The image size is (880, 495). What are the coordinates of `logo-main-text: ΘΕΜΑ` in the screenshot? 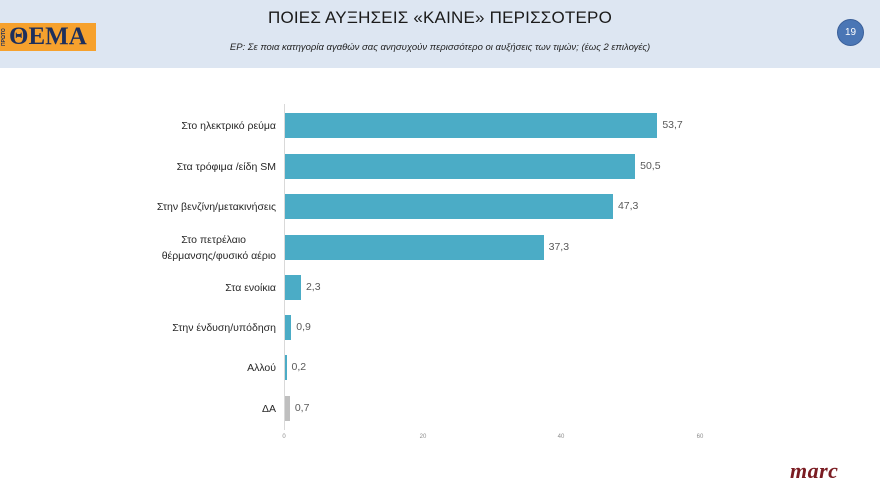 It's located at (48, 36).